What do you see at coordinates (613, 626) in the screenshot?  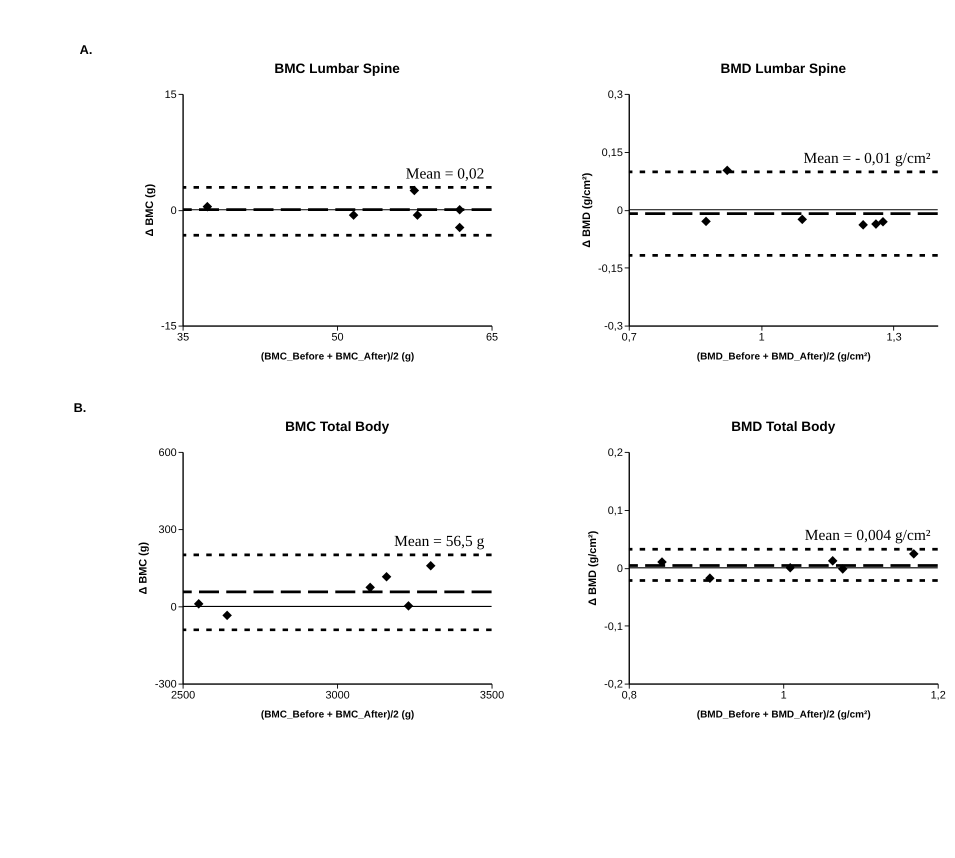 I see `y-tick-label: -0,1` at bounding box center [613, 626].